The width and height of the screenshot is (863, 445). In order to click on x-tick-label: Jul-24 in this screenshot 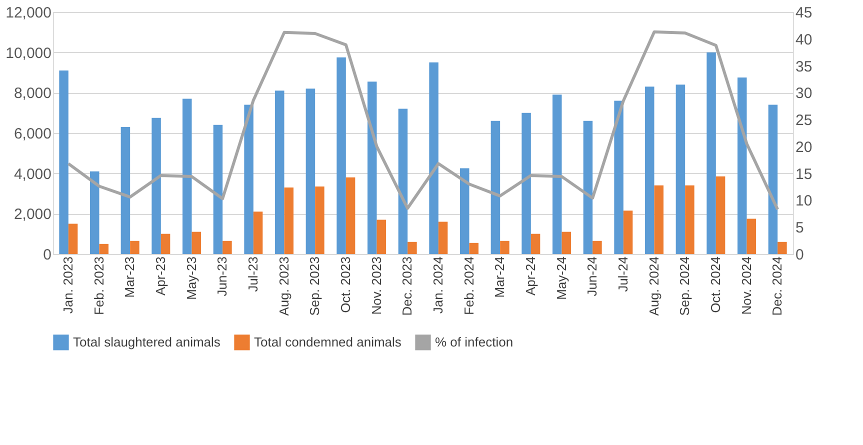, I will do `click(622, 274)`.